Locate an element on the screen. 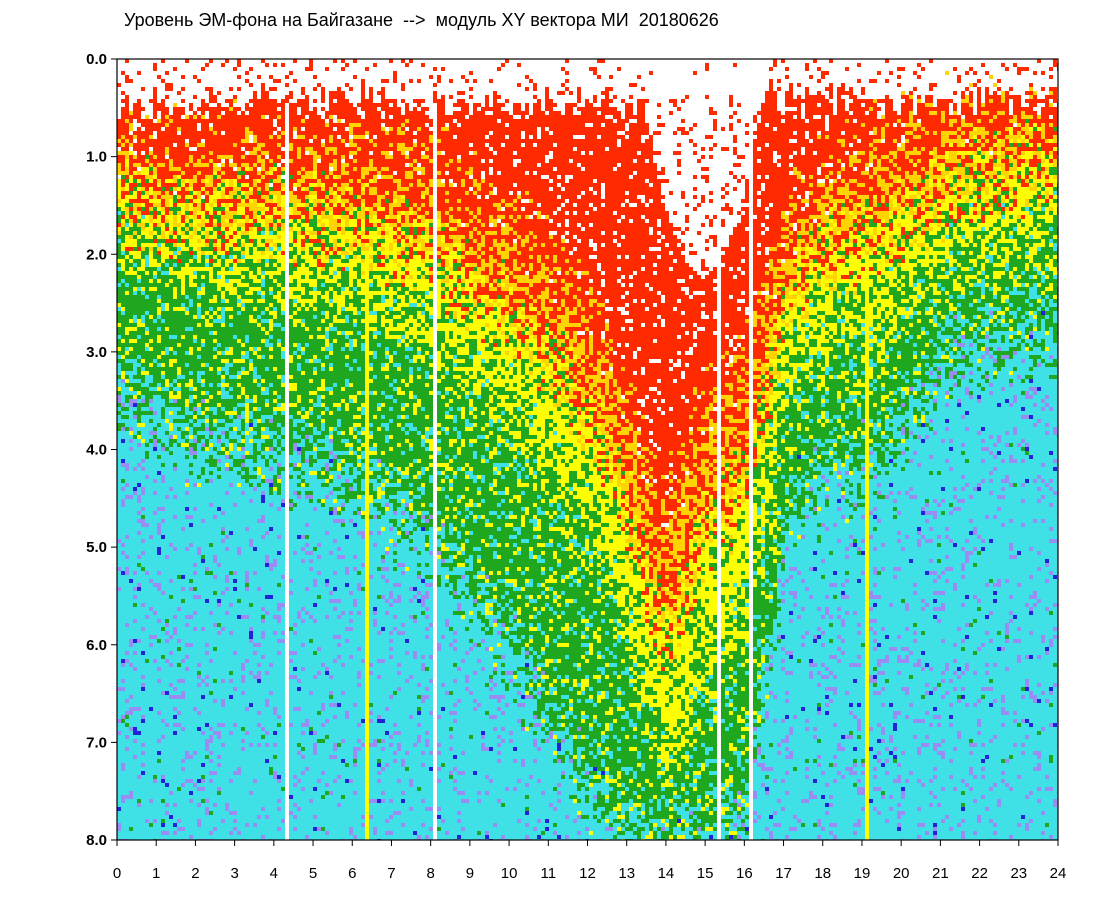 Image resolution: width=1096 pixels, height=900 pixels. x-tick-label: 2 is located at coordinates (195, 873).